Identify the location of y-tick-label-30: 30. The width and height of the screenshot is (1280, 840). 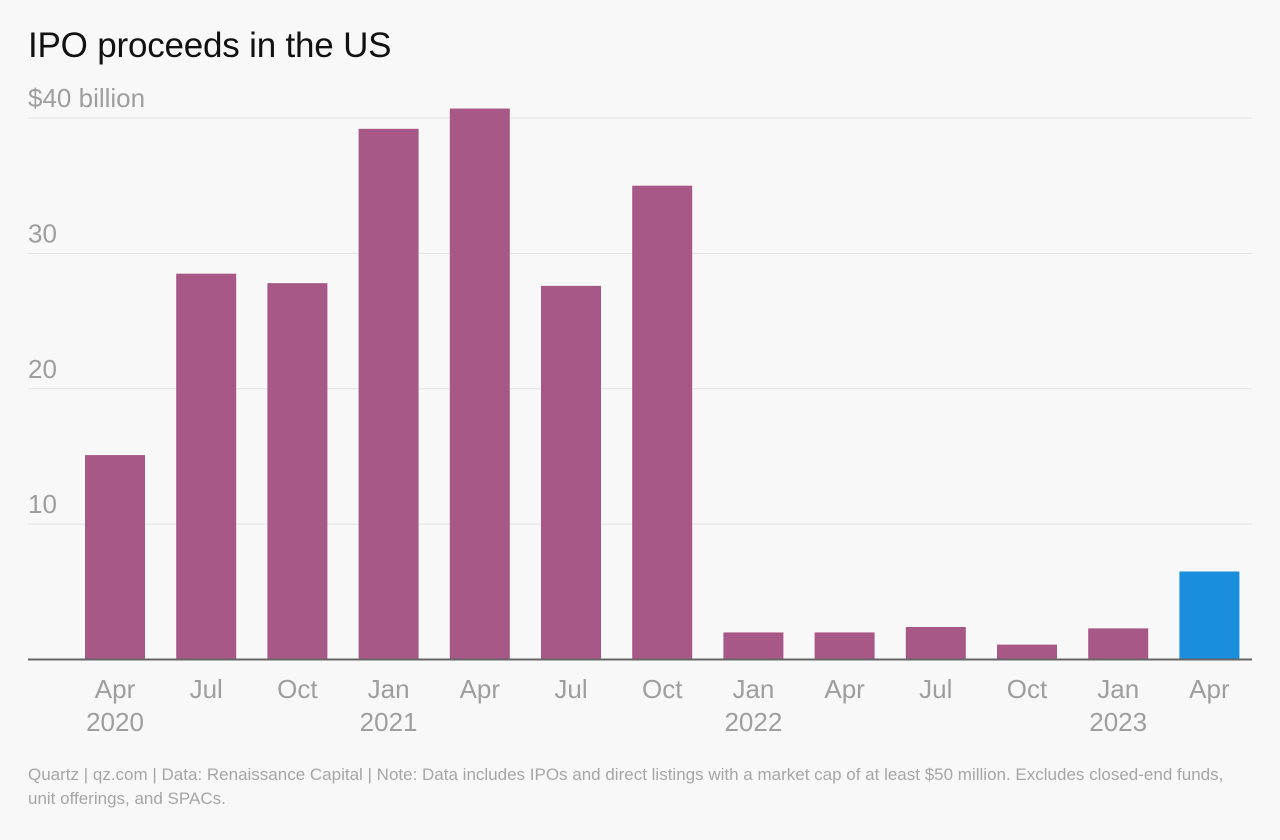
(42, 233).